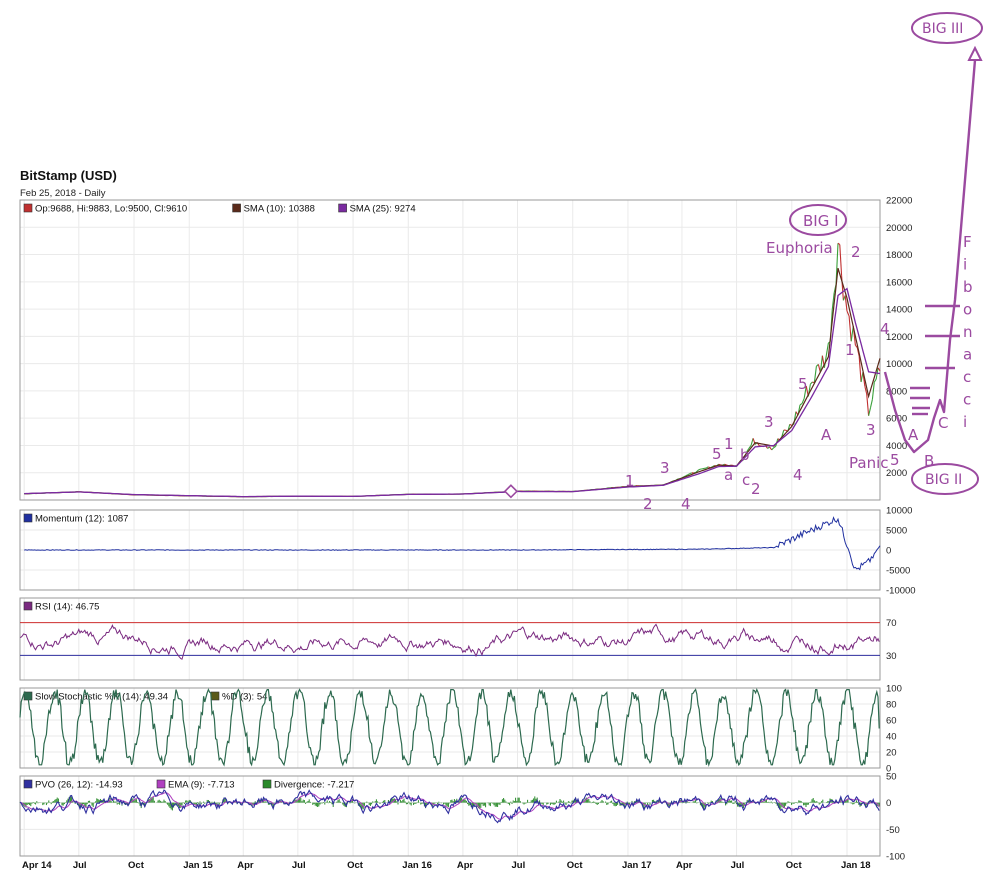 This screenshot has height=878, width=1000. I want to click on y-tick-label: 70, so click(891, 623).